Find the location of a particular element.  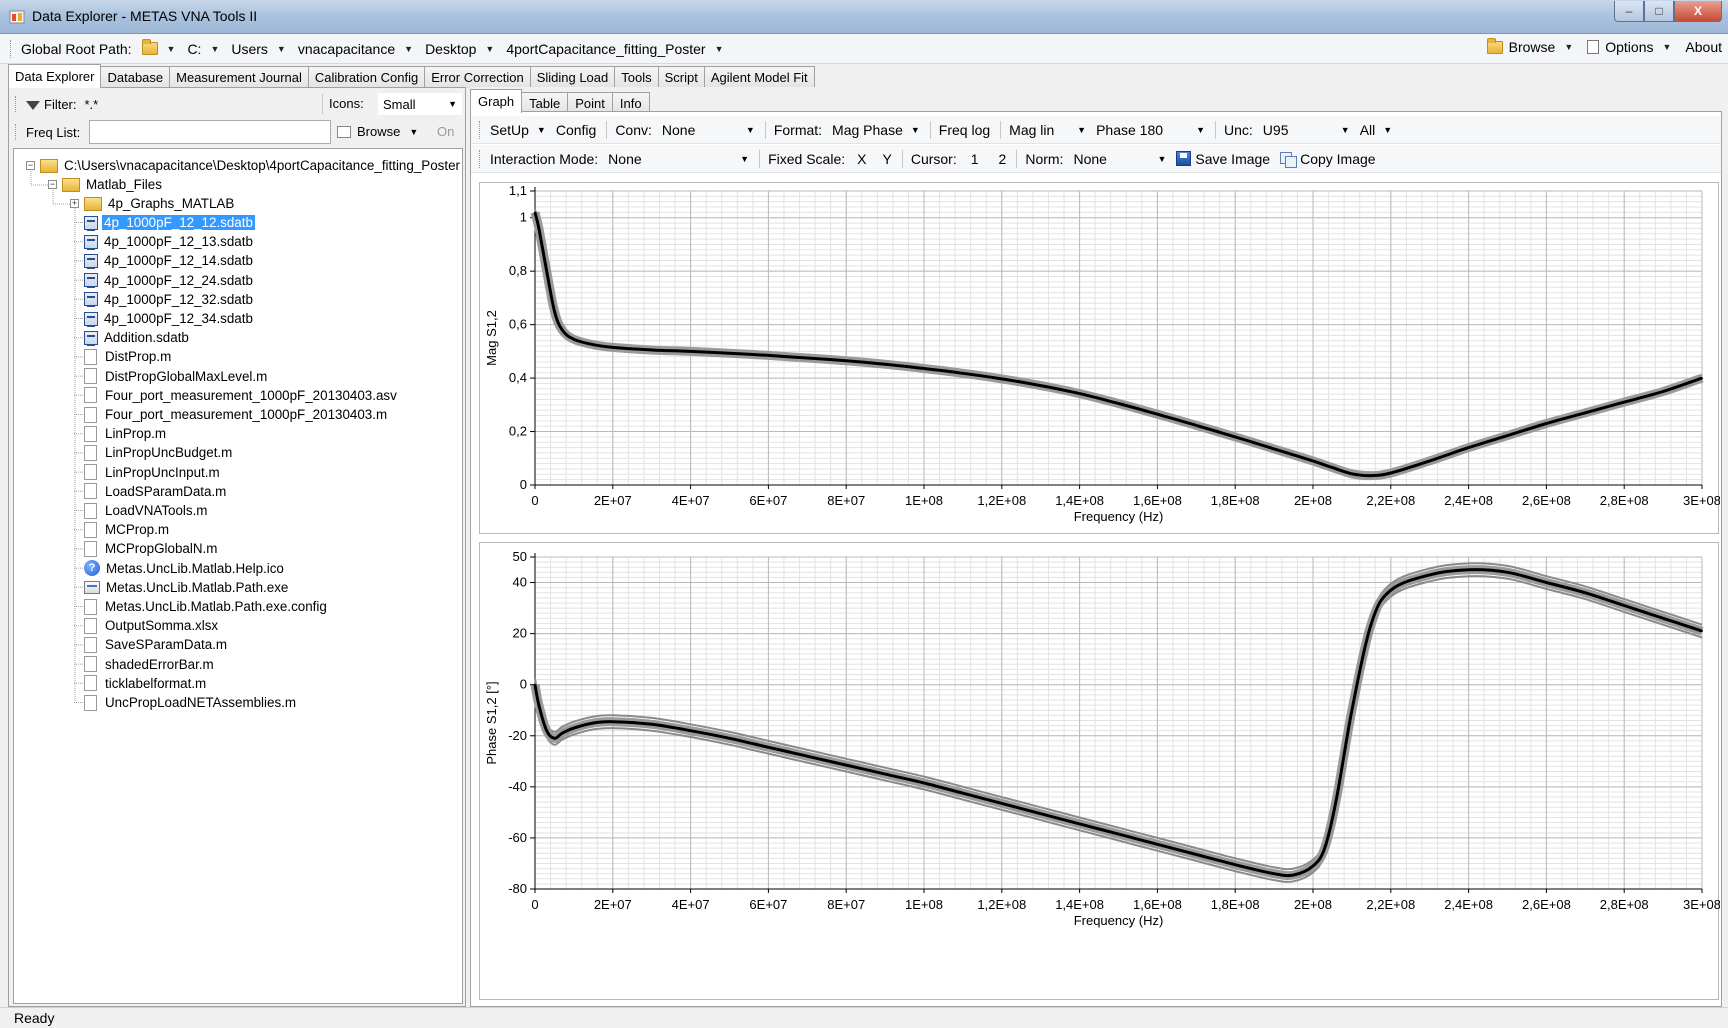

tab-sliding-load: Sliding Load is located at coordinates (572, 77).